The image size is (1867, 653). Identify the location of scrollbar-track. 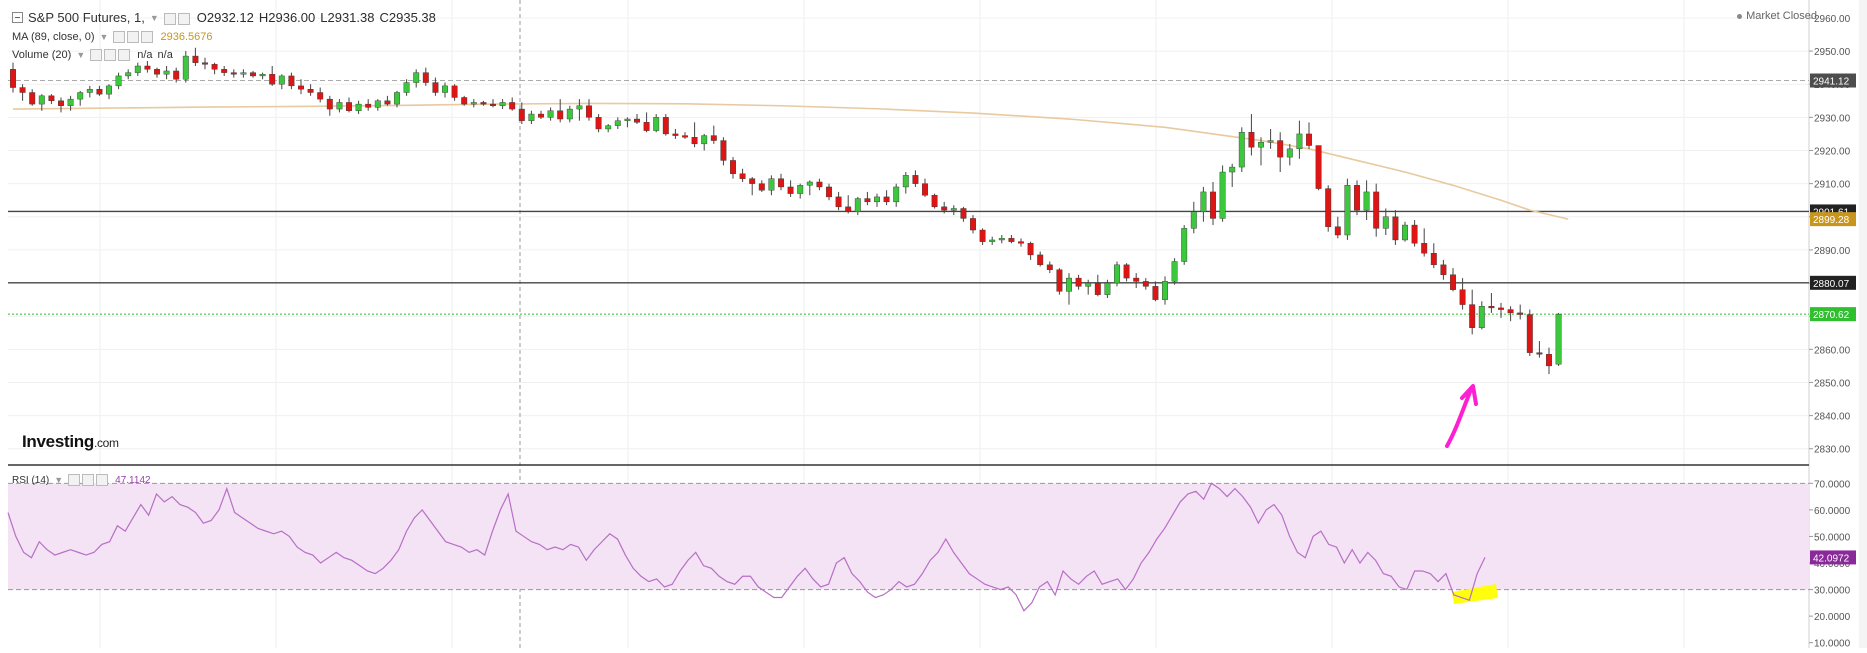
(1863, 324).